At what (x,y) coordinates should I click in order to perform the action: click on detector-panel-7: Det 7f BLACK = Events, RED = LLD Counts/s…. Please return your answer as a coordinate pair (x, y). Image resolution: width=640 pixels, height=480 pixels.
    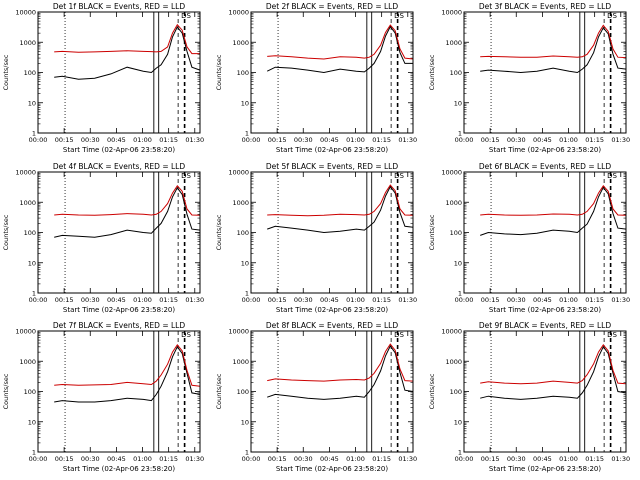
    Looking at the image, I should click on (103, 397).